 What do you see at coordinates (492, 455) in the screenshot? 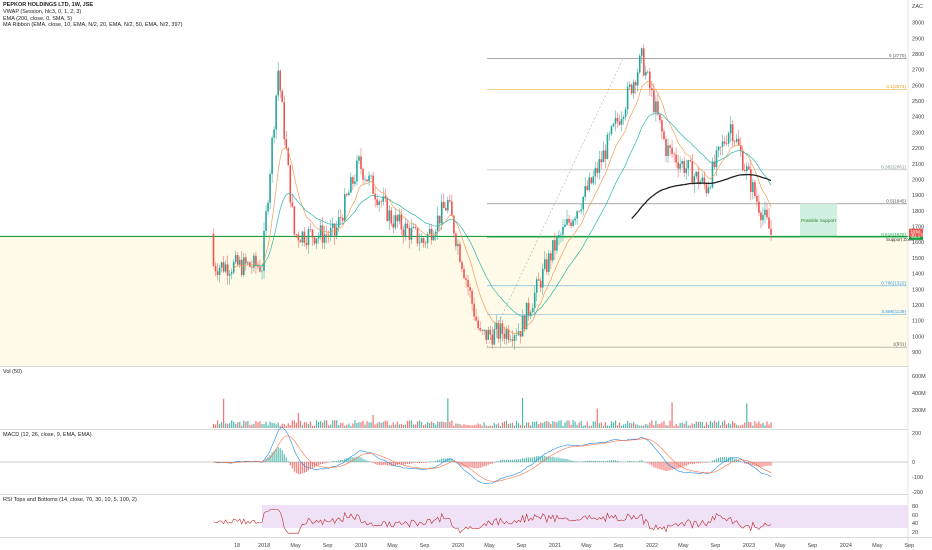
I see `macd-line` at bounding box center [492, 455].